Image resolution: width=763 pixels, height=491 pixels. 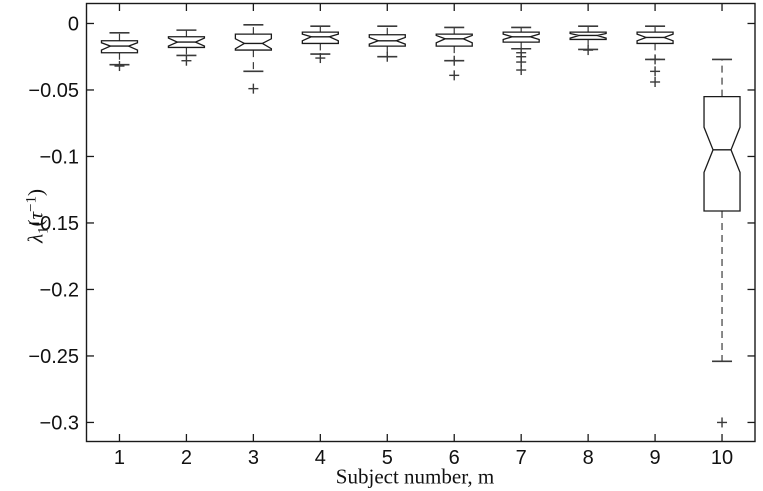 What do you see at coordinates (320, 458) in the screenshot?
I see `x-tick-label: 4` at bounding box center [320, 458].